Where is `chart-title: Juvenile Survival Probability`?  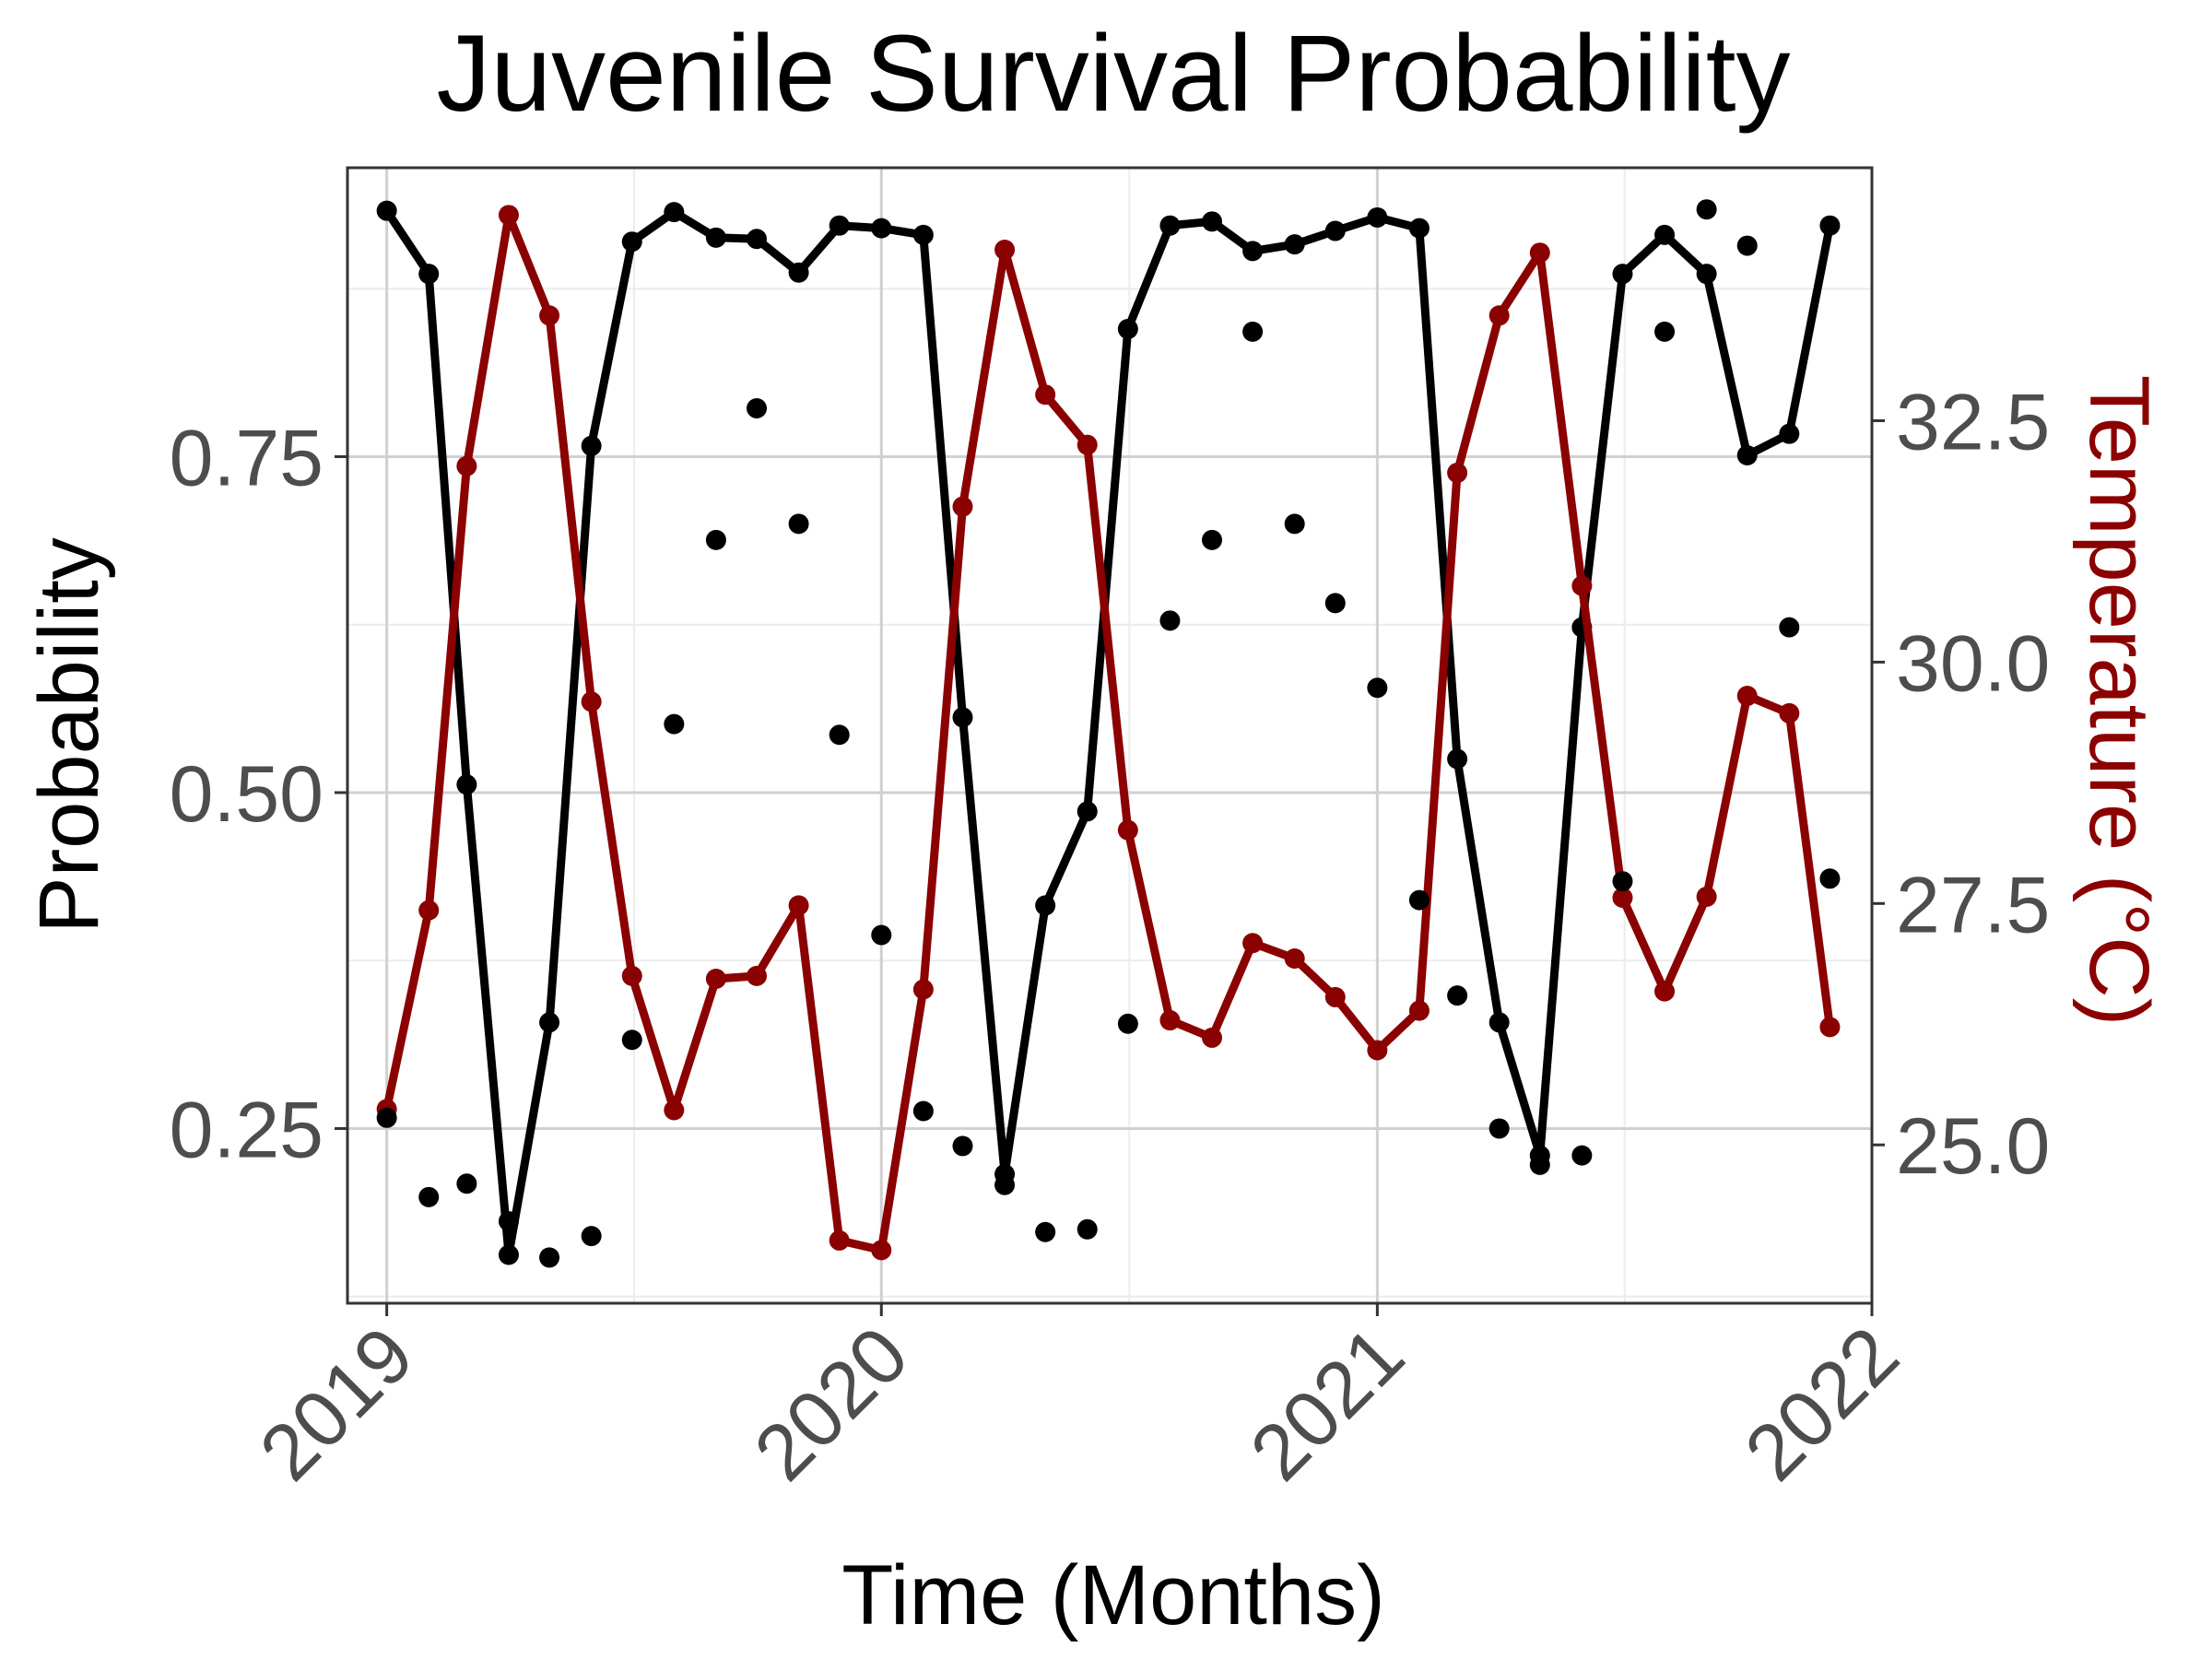 chart-title: Juvenile Survival Probability is located at coordinates (1113, 74).